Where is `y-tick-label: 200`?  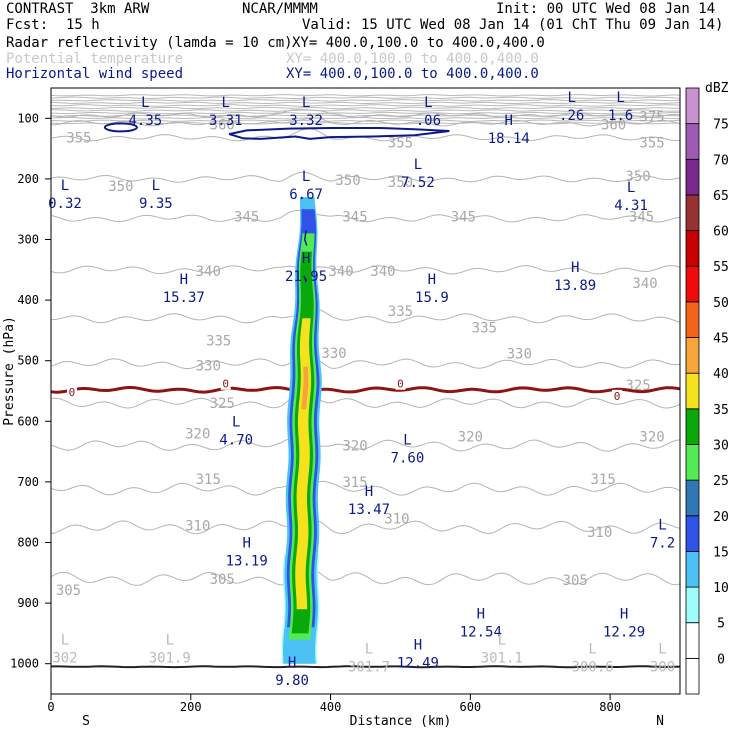 y-tick-label: 200 is located at coordinates (28, 179).